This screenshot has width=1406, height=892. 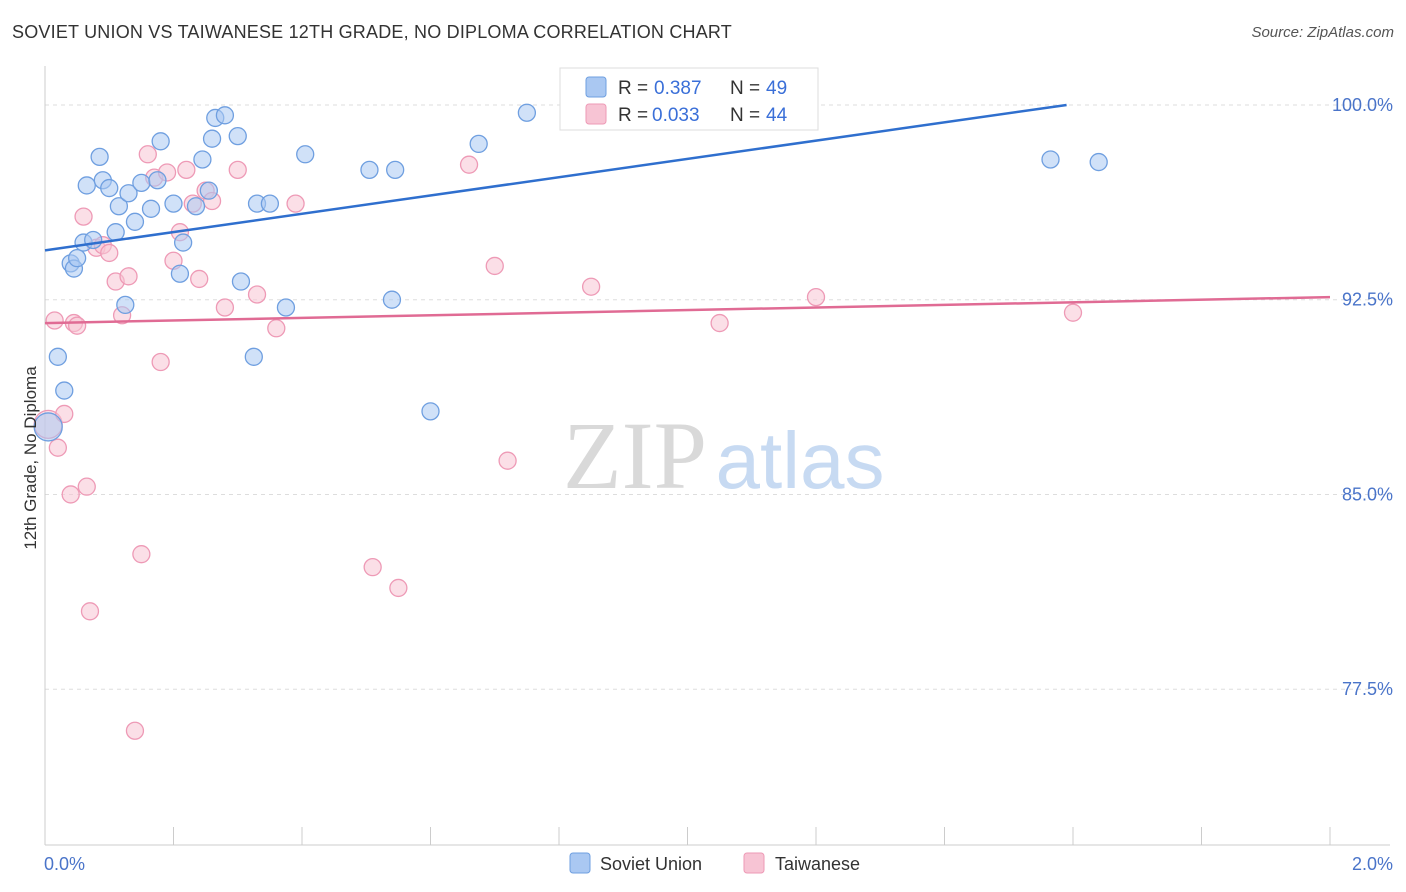 I want to click on bottom-legend-swatch-soviet-union, so click(x=580, y=863).